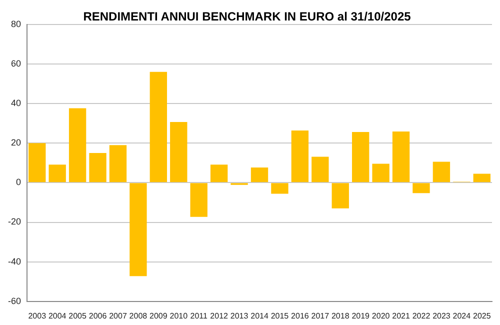 This screenshot has width=500, height=325. What do you see at coordinates (300, 315) in the screenshot?
I see `x-tick-label: 2016` at bounding box center [300, 315].